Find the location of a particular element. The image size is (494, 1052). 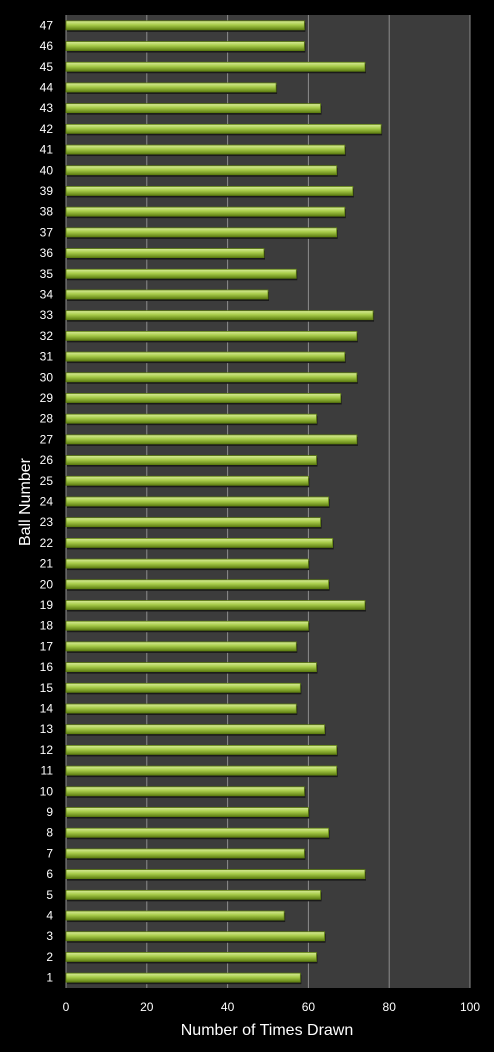

y-tick-label: 36 is located at coordinates (47, 253).